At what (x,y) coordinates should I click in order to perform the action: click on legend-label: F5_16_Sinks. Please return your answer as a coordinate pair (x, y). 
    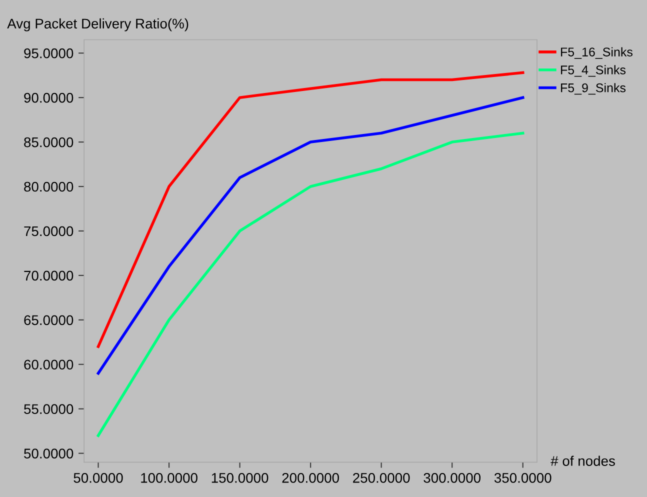
    Looking at the image, I should click on (596, 53).